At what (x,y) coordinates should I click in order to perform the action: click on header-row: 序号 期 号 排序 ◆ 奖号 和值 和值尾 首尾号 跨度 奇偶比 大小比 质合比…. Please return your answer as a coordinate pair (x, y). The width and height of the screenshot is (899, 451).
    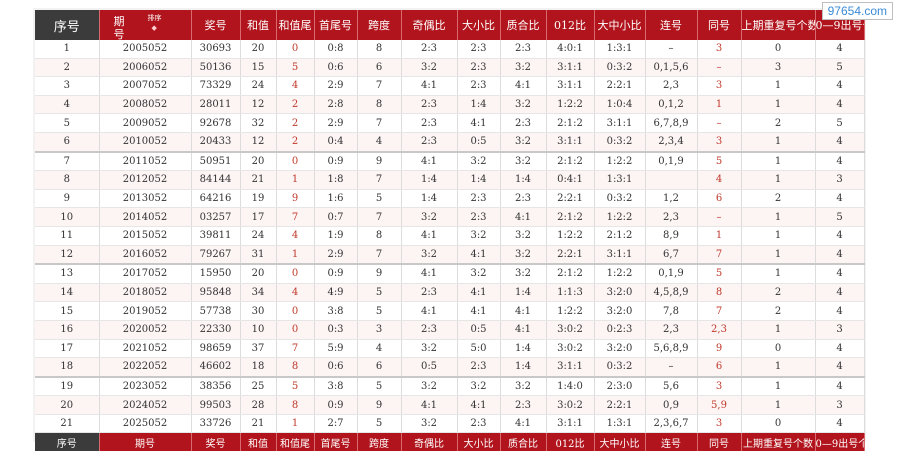
    Looking at the image, I should click on (450, 25).